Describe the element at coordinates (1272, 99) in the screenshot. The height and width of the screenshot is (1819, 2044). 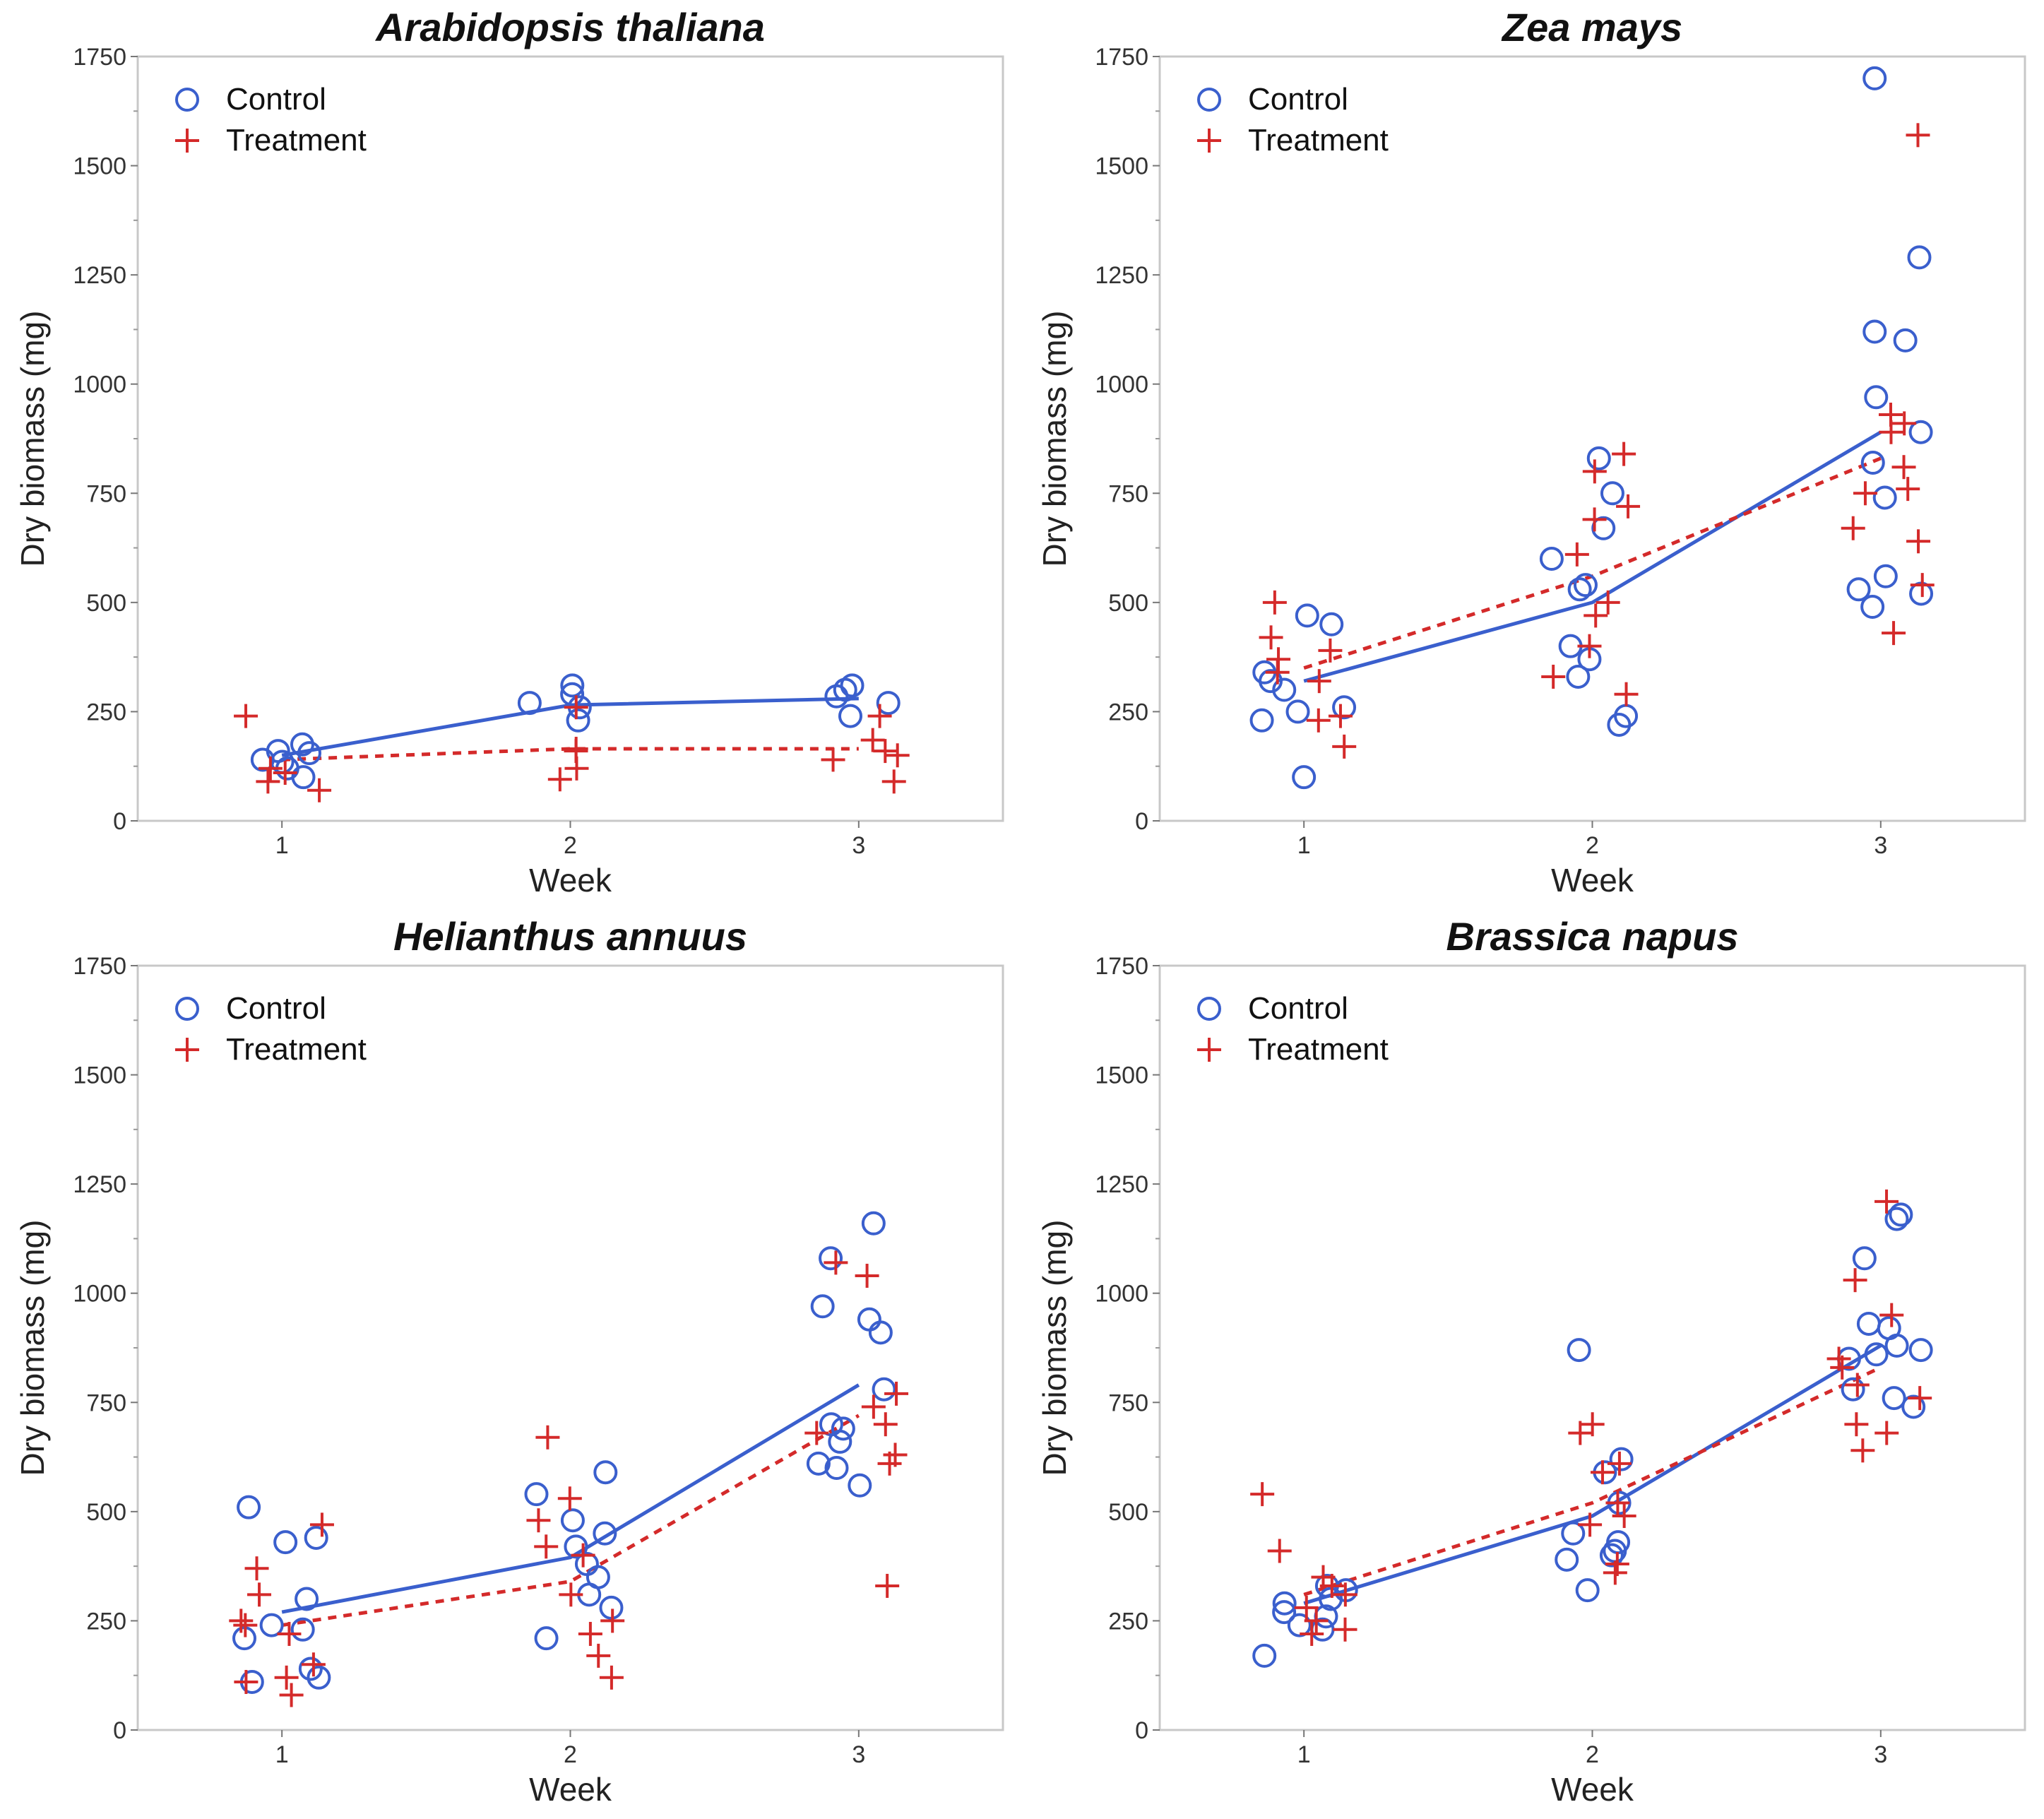
I see `legend-item-control: Control` at that location.